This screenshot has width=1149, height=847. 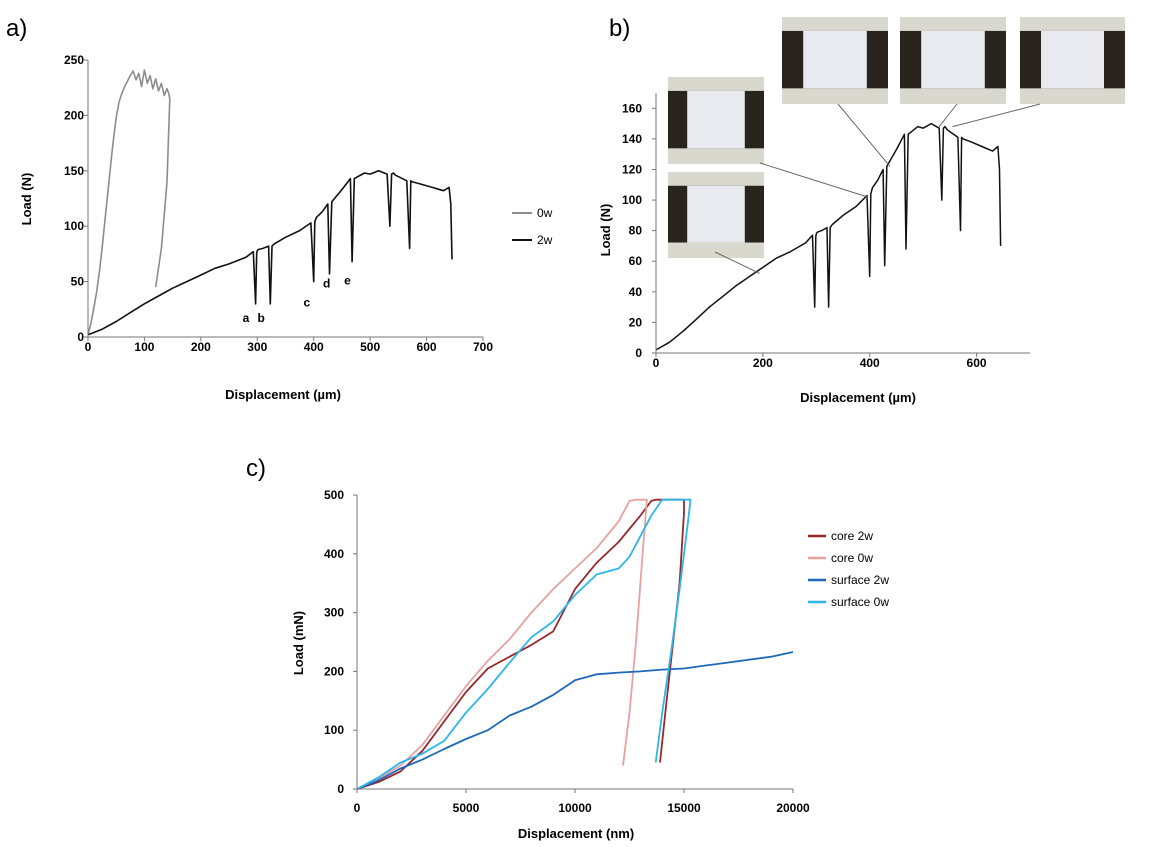 I want to click on series-line-core-2w, so click(x=520, y=644).